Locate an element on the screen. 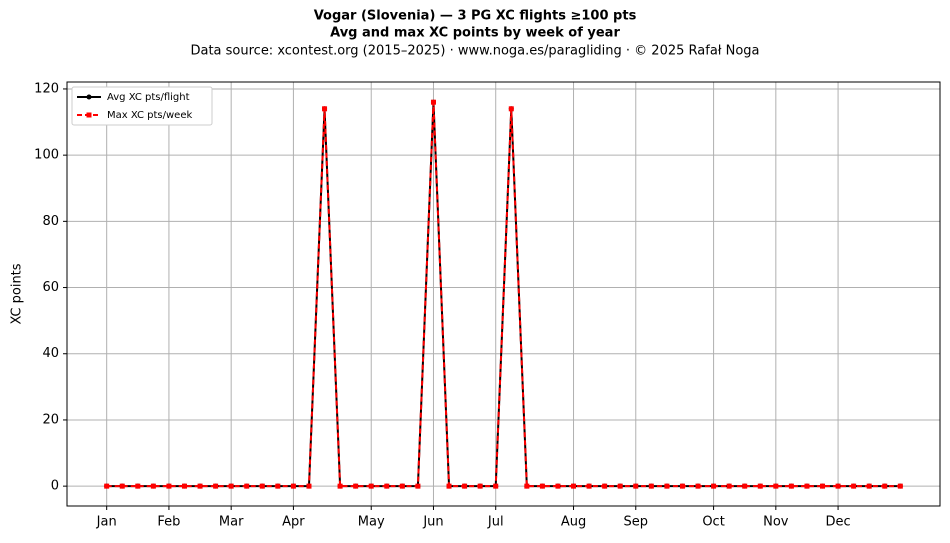  x-tick-label: Feb is located at coordinates (168, 522).